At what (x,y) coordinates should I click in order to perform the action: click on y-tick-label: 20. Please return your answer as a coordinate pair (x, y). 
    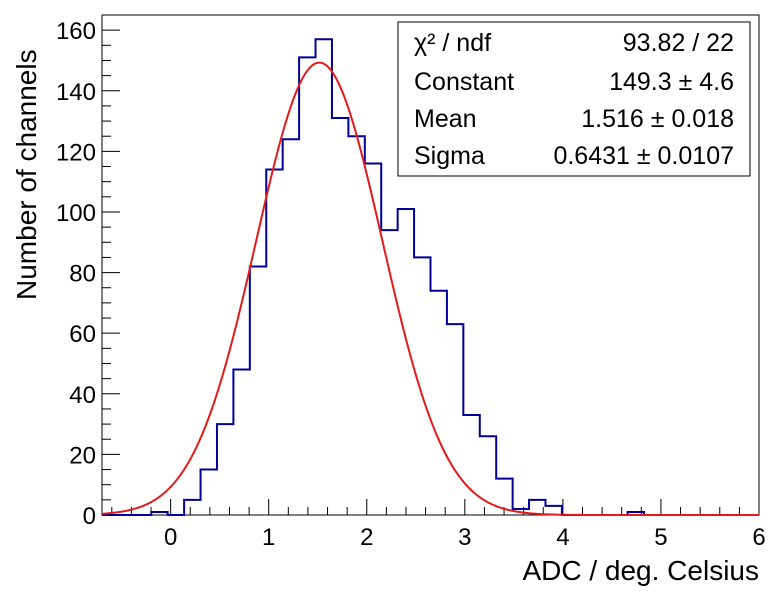
    Looking at the image, I should click on (82, 455).